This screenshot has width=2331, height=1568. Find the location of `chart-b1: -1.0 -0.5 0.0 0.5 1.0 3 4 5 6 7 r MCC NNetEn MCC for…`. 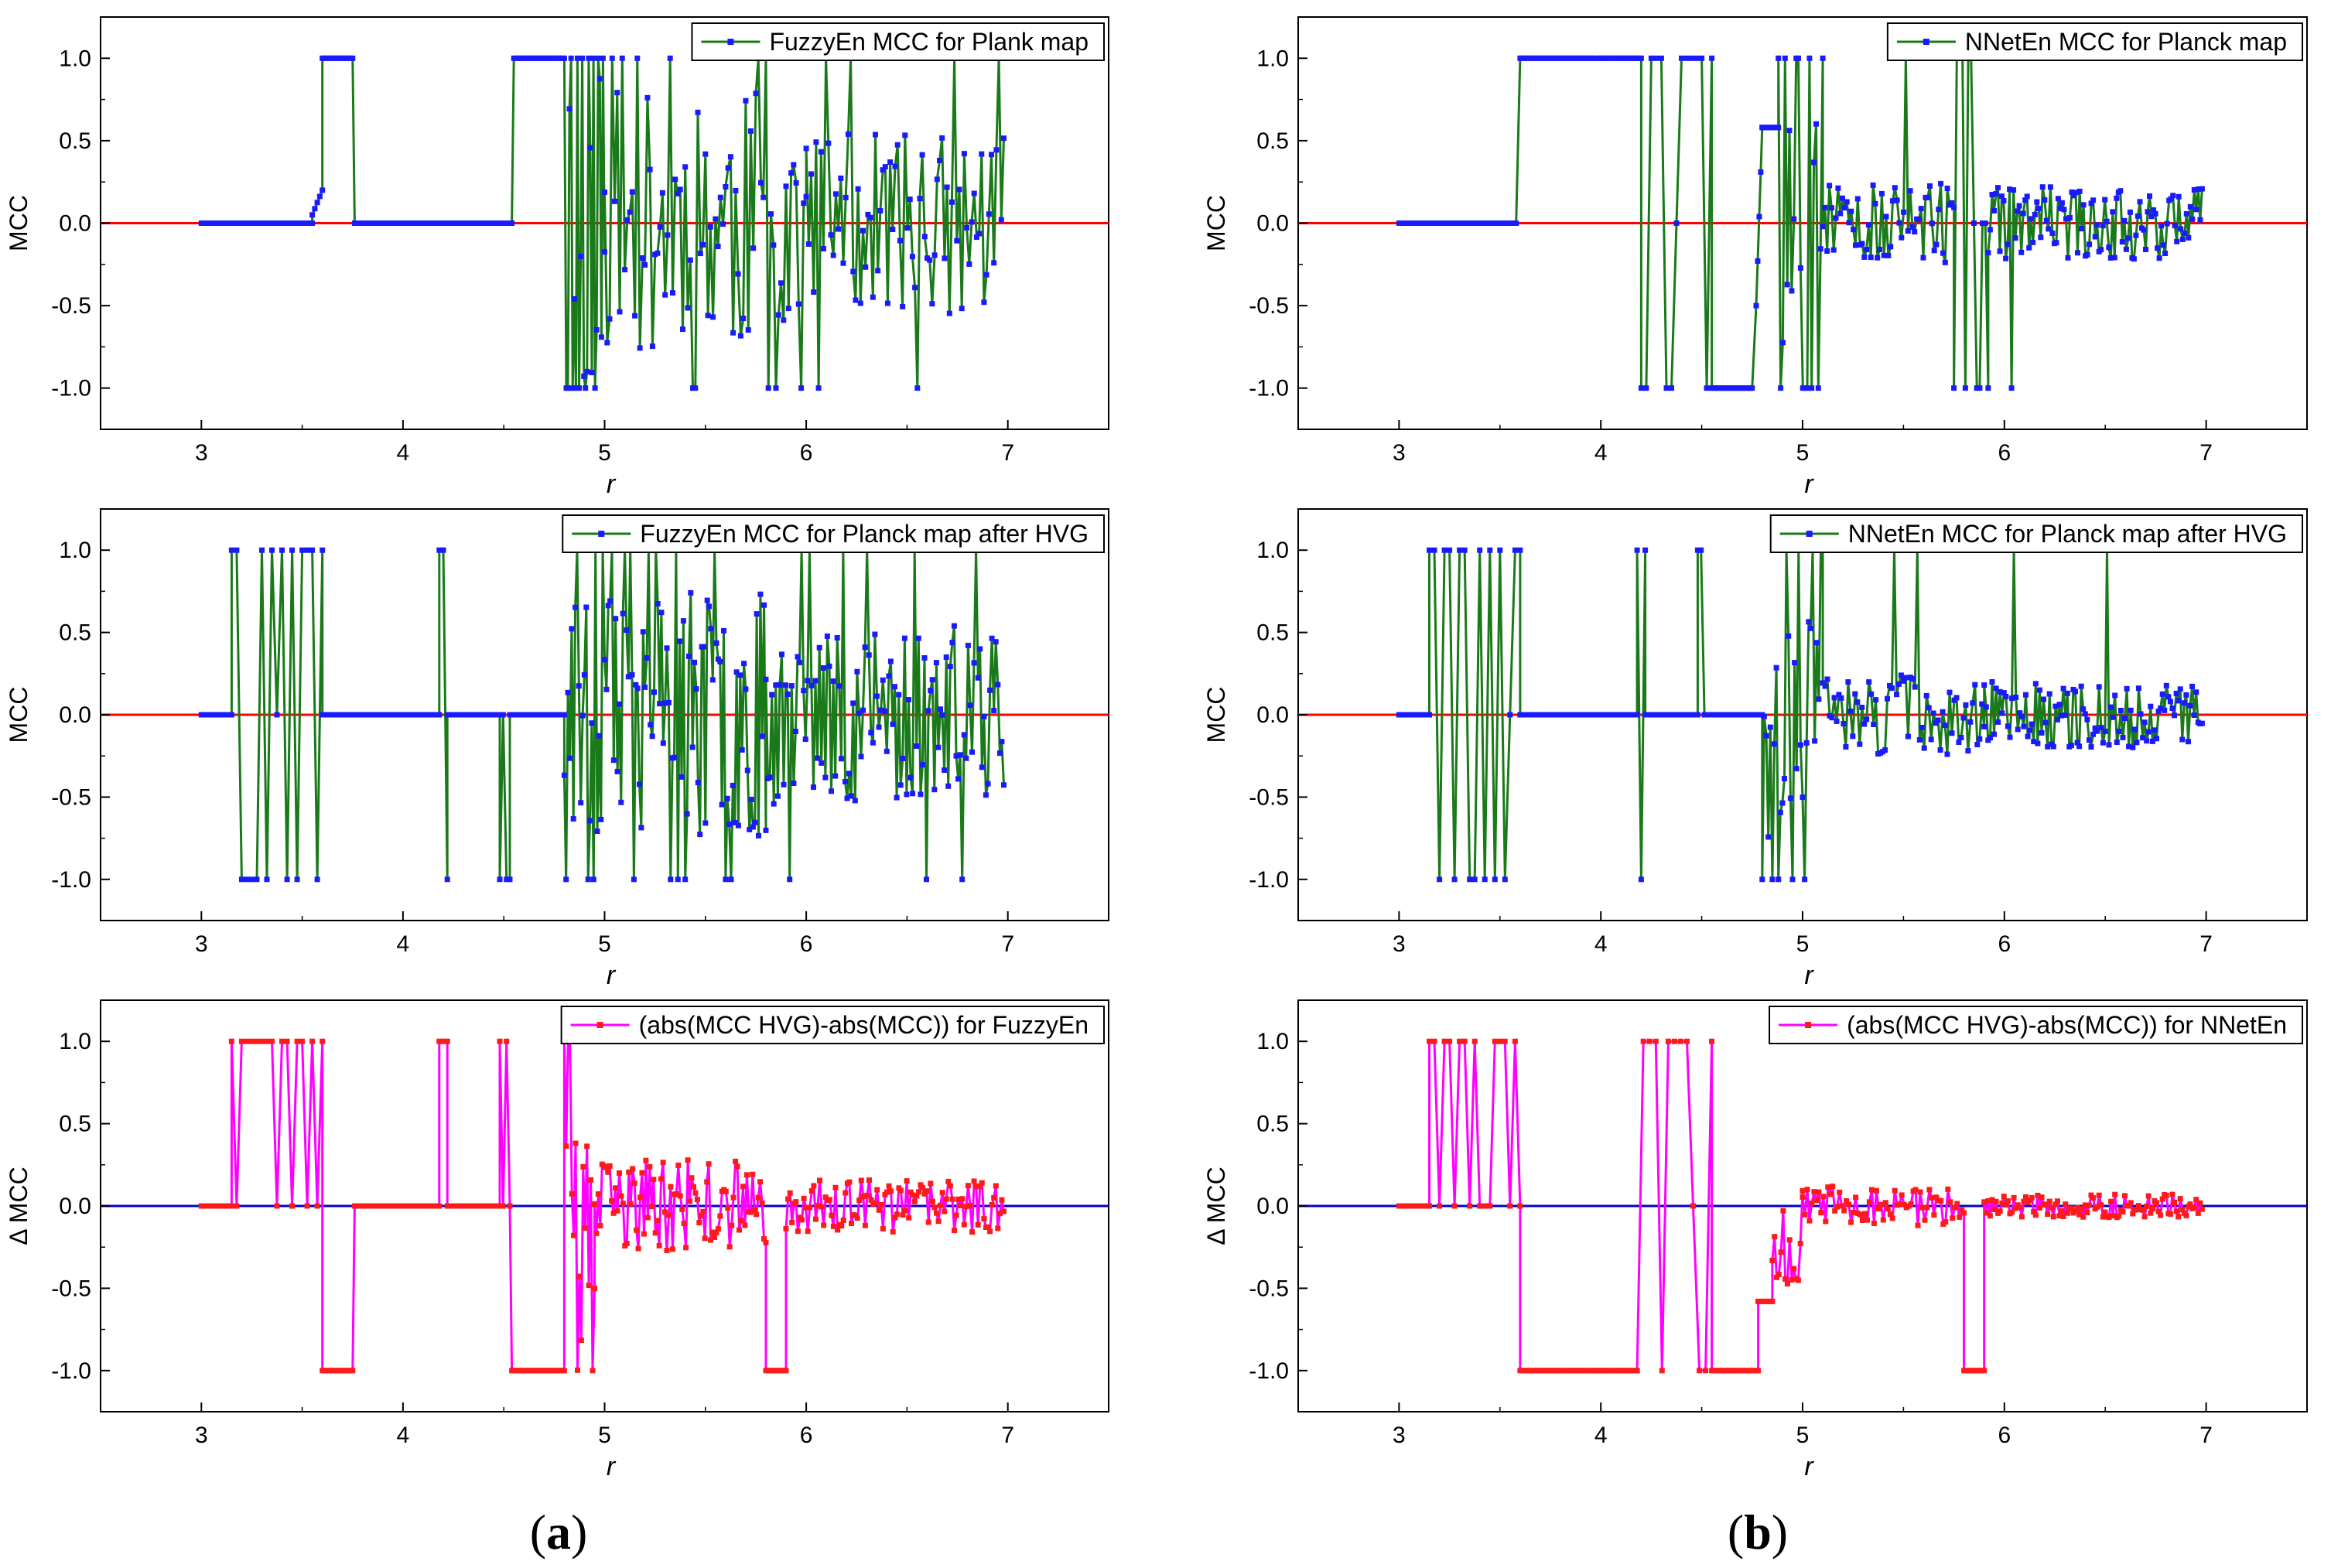

chart-b1: -1.0 -0.5 0.0 0.5 1.0 3 4 5 6 7 r MCC NNetEn MCC for… is located at coordinates (1755, 257).